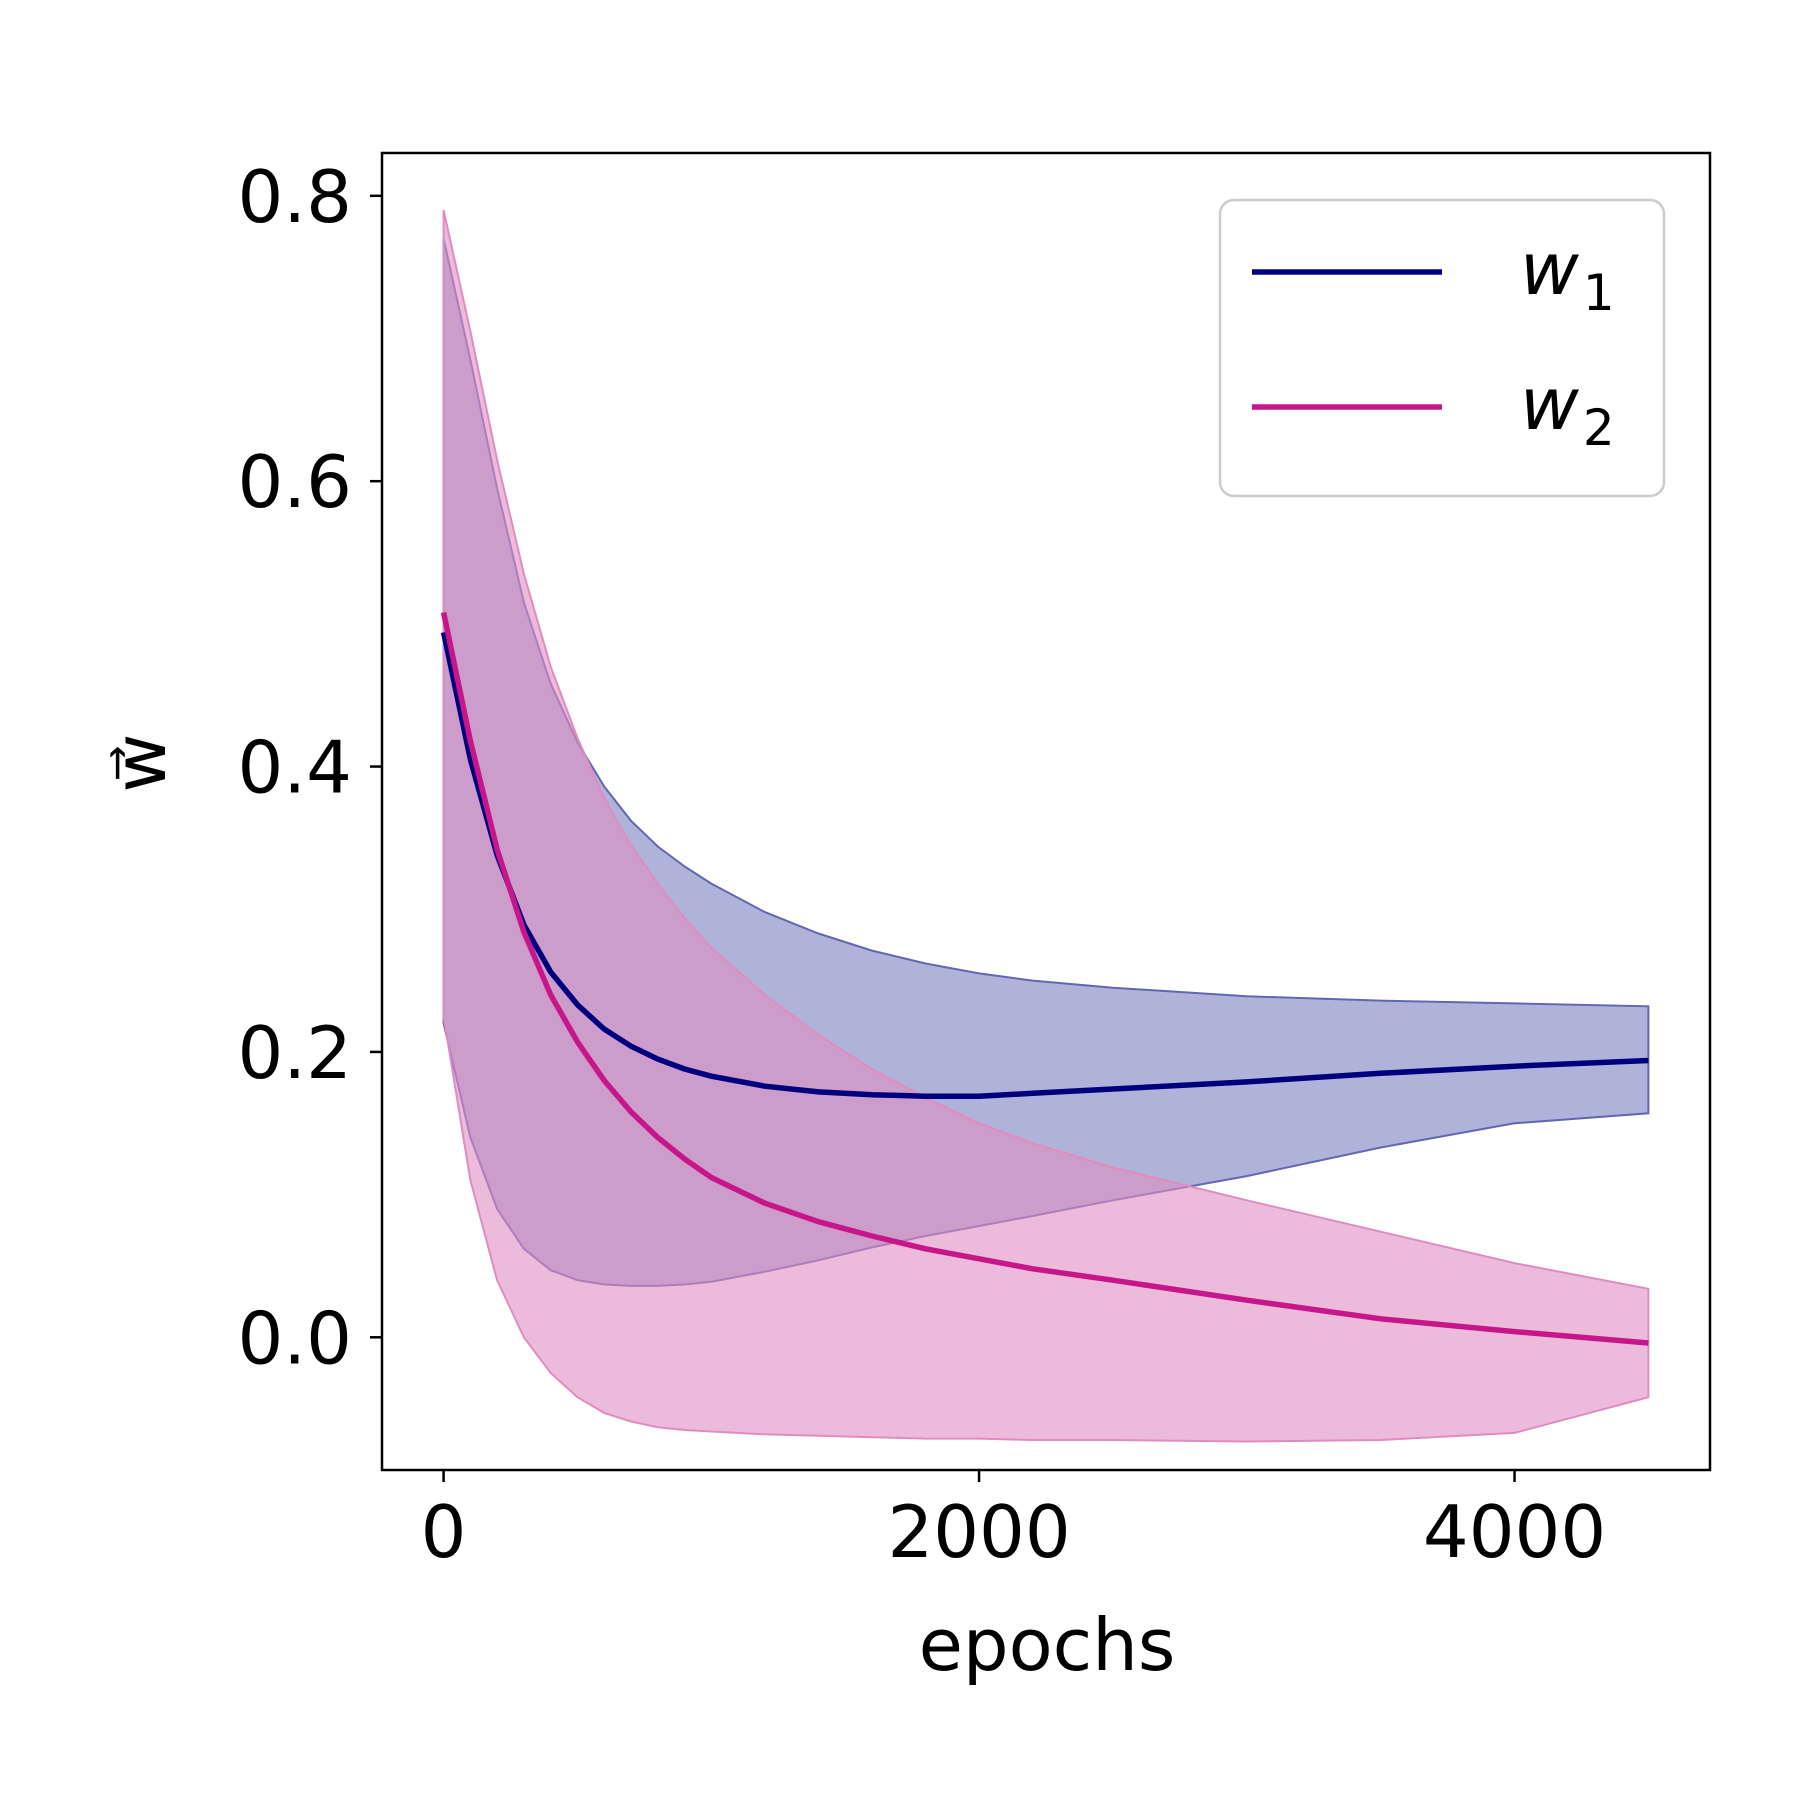  Describe the element at coordinates (1567, 274) in the screenshot. I see `legend-label-1: w1` at that location.